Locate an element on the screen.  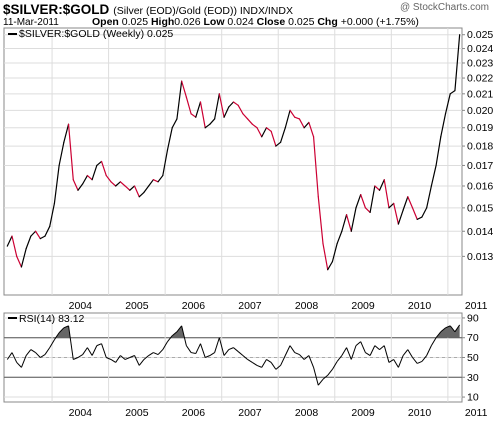
rsi-y-tick-label: 10 is located at coordinates (473, 398).